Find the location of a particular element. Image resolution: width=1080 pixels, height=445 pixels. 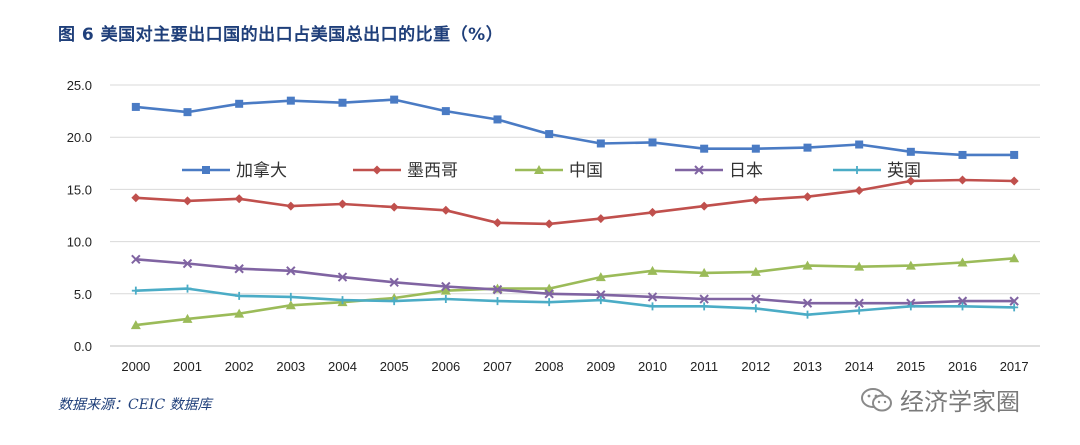

y-tick-label: 20.0 is located at coordinates (79, 137).